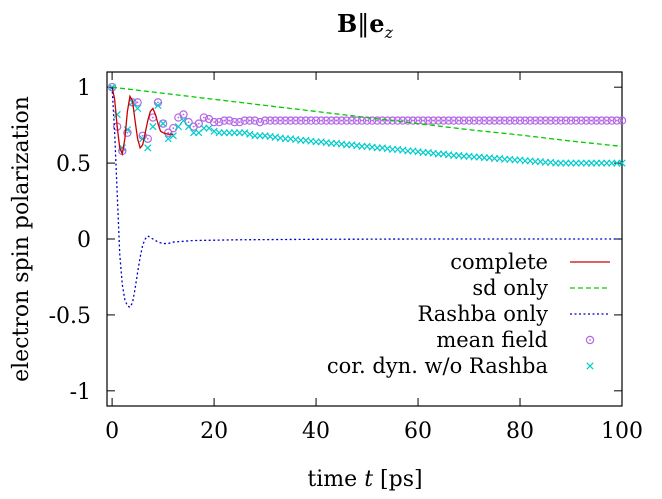 The image size is (662, 499). Describe the element at coordinates (510, 288) in the screenshot. I see `legend-label: sd only` at that location.